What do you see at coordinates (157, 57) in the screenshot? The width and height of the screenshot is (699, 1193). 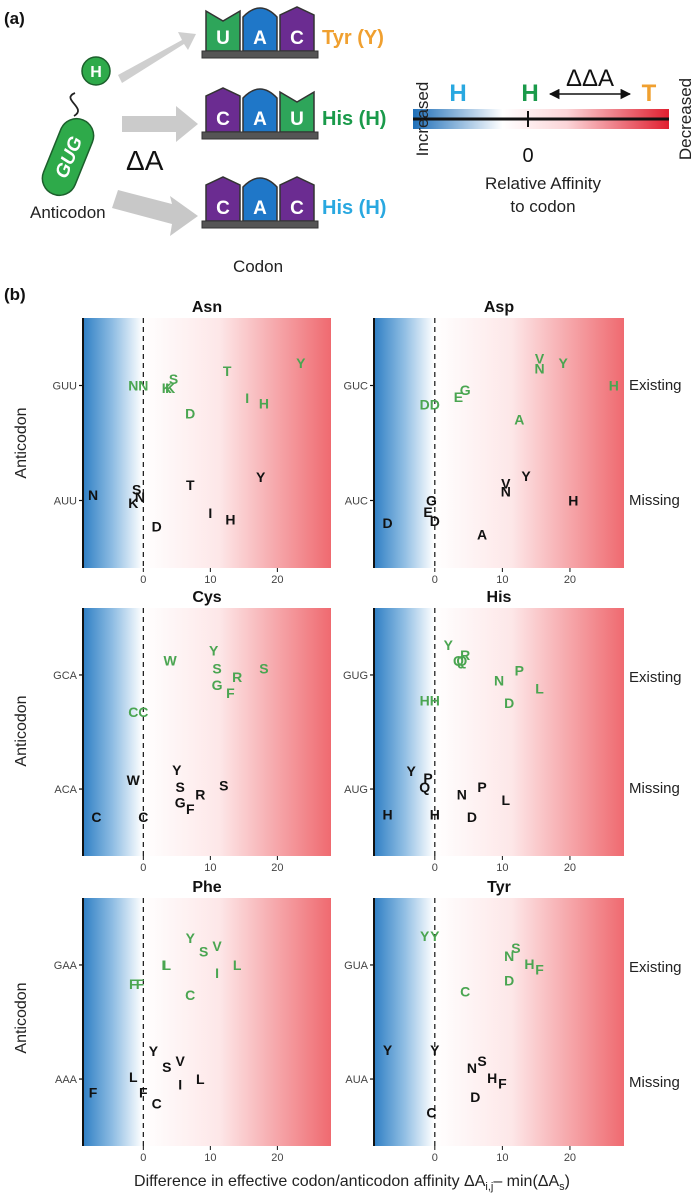 I see `arrow-to-tyr` at bounding box center [157, 57].